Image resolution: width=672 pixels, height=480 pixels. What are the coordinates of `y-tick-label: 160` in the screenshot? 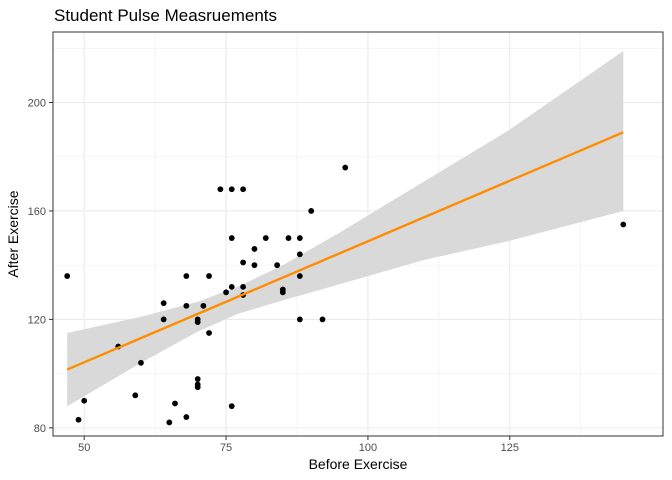 It's located at (37, 212).